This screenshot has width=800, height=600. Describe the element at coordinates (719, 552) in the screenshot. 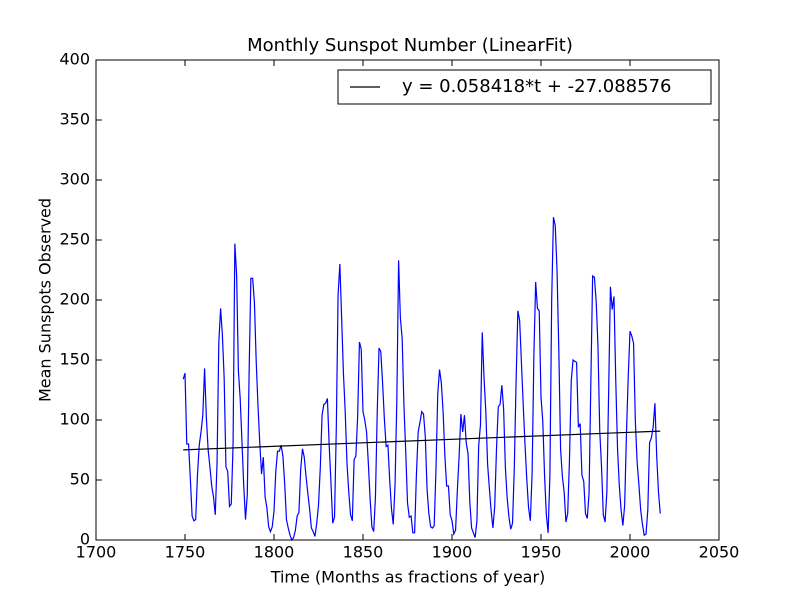

I see `x-tick-label: 2050` at that location.